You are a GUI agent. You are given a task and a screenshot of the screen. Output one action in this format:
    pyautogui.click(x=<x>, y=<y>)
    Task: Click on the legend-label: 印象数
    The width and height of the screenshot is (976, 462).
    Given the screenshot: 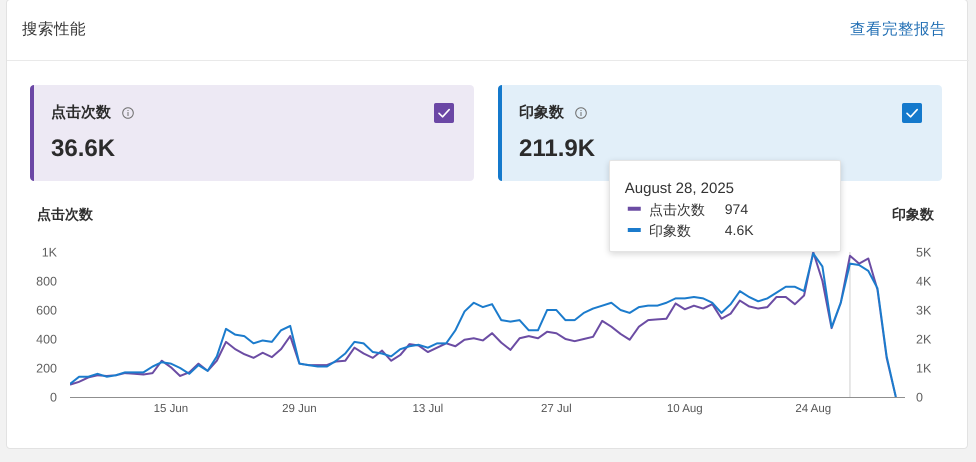 What is the action you would take?
    pyautogui.click(x=669, y=230)
    